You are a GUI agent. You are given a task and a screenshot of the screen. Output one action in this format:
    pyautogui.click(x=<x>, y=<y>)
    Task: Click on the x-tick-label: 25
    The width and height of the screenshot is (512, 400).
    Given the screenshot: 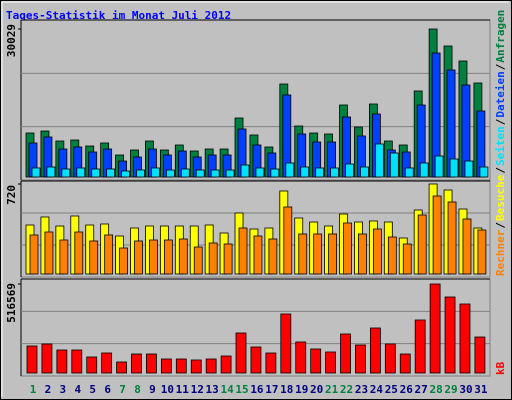 What is the action you would take?
    pyautogui.click(x=391, y=389)
    